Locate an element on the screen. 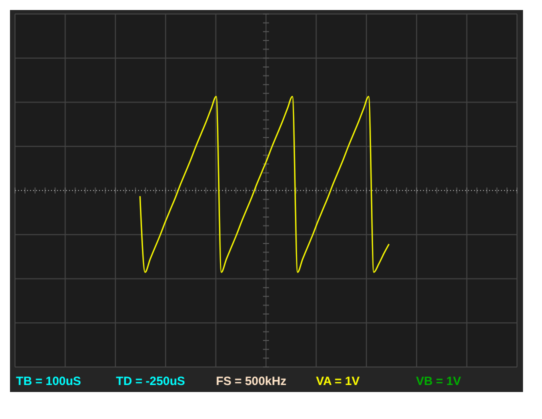 The image size is (542, 419). text: TD = -250uS is located at coordinates (151, 381).